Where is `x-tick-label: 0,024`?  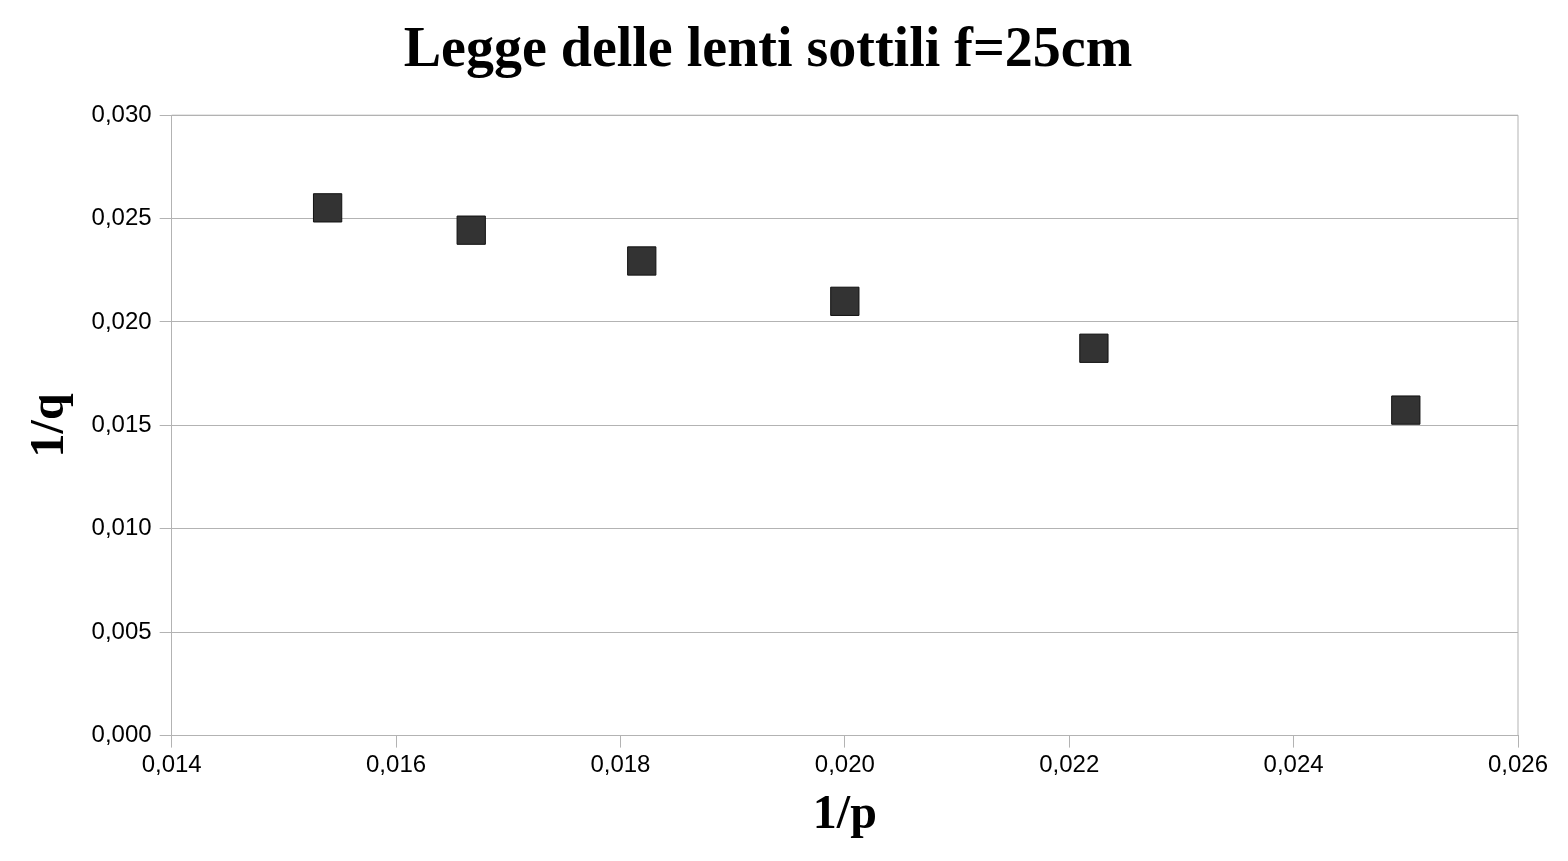
x-tick-label: 0,024 is located at coordinates (1293, 763).